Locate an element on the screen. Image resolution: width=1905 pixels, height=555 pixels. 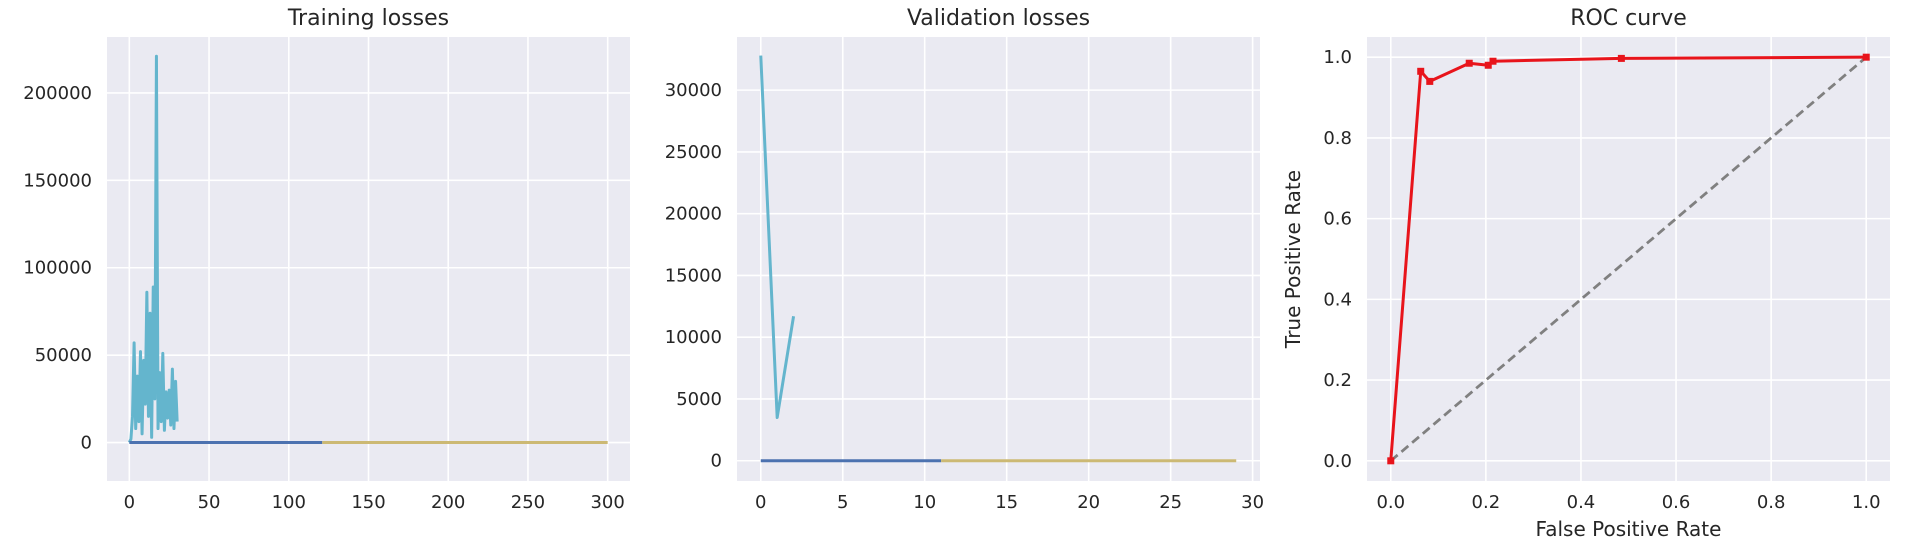
roc-curve-x-tick-label: 1.0 is located at coordinates (1866, 502).